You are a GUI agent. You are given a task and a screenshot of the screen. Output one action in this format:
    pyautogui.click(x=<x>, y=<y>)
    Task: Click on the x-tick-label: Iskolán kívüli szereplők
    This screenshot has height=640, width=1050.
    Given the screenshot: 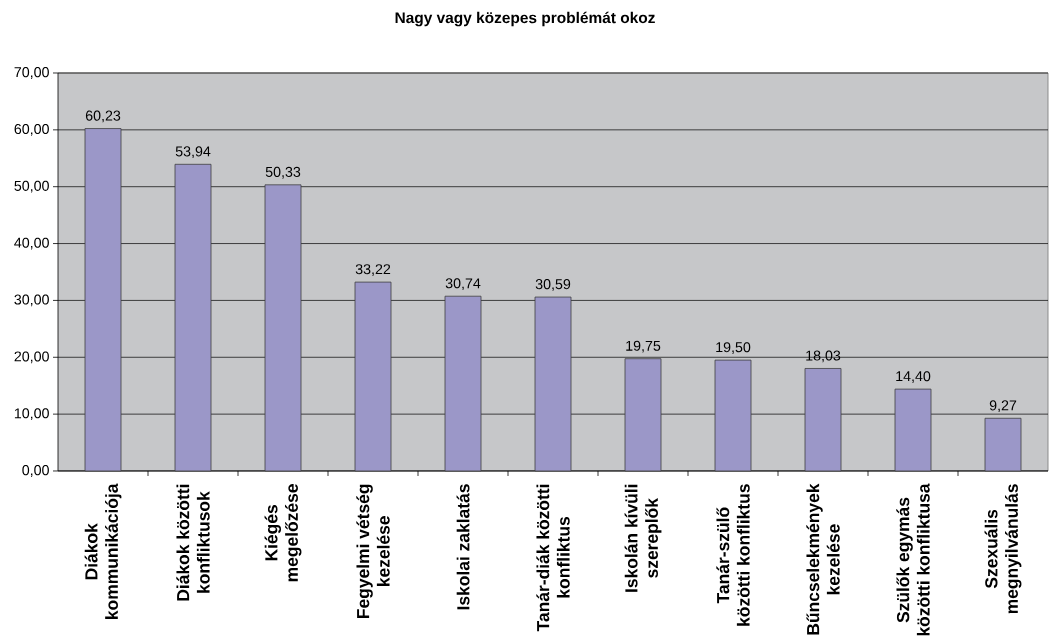 What is the action you would take?
    pyautogui.click(x=643, y=538)
    